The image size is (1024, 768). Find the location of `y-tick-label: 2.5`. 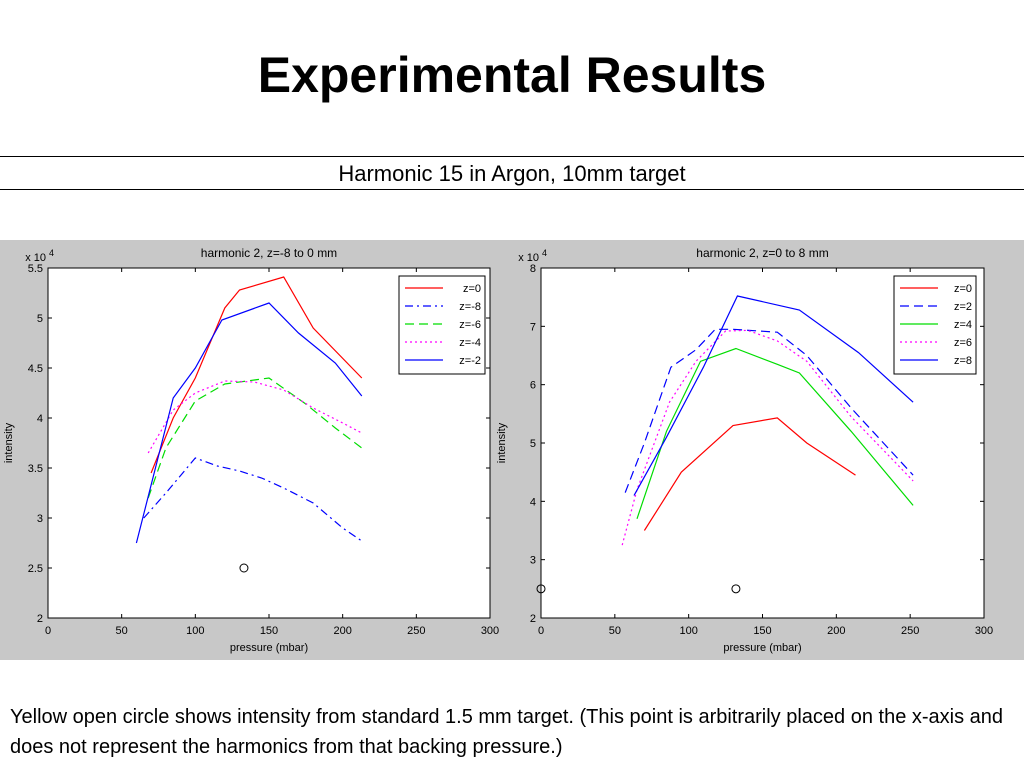

y-tick-label: 2.5 is located at coordinates (35, 569).